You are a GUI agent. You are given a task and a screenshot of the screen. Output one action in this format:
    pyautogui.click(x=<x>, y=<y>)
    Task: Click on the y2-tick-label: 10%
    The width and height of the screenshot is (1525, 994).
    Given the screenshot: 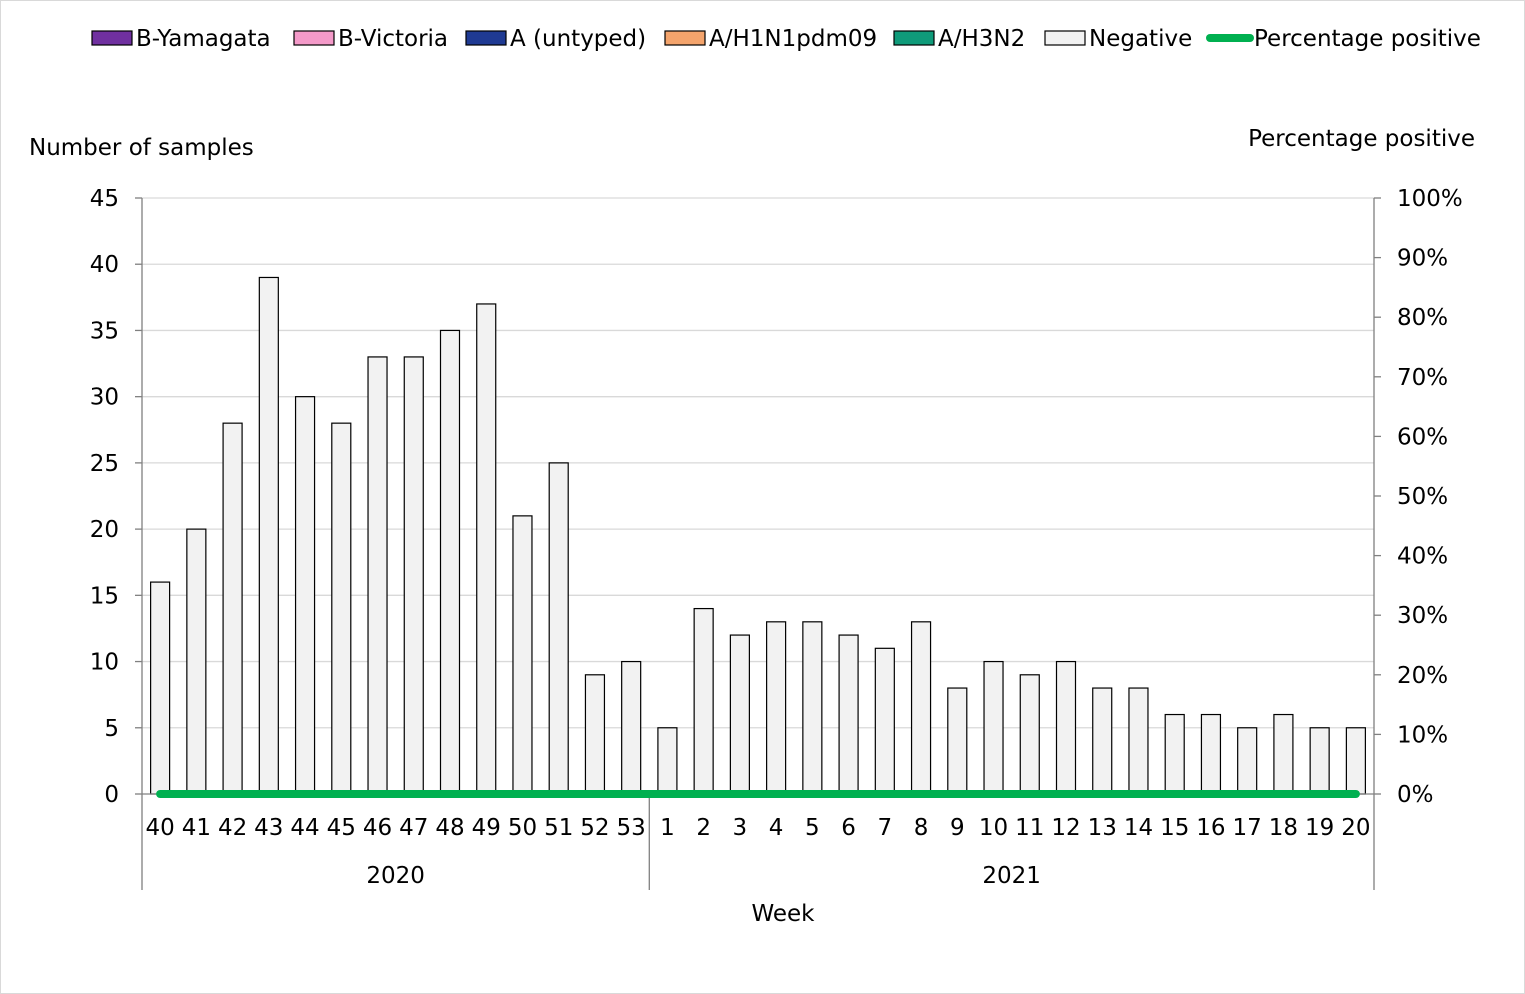 What is the action you would take?
    pyautogui.click(x=1422, y=735)
    